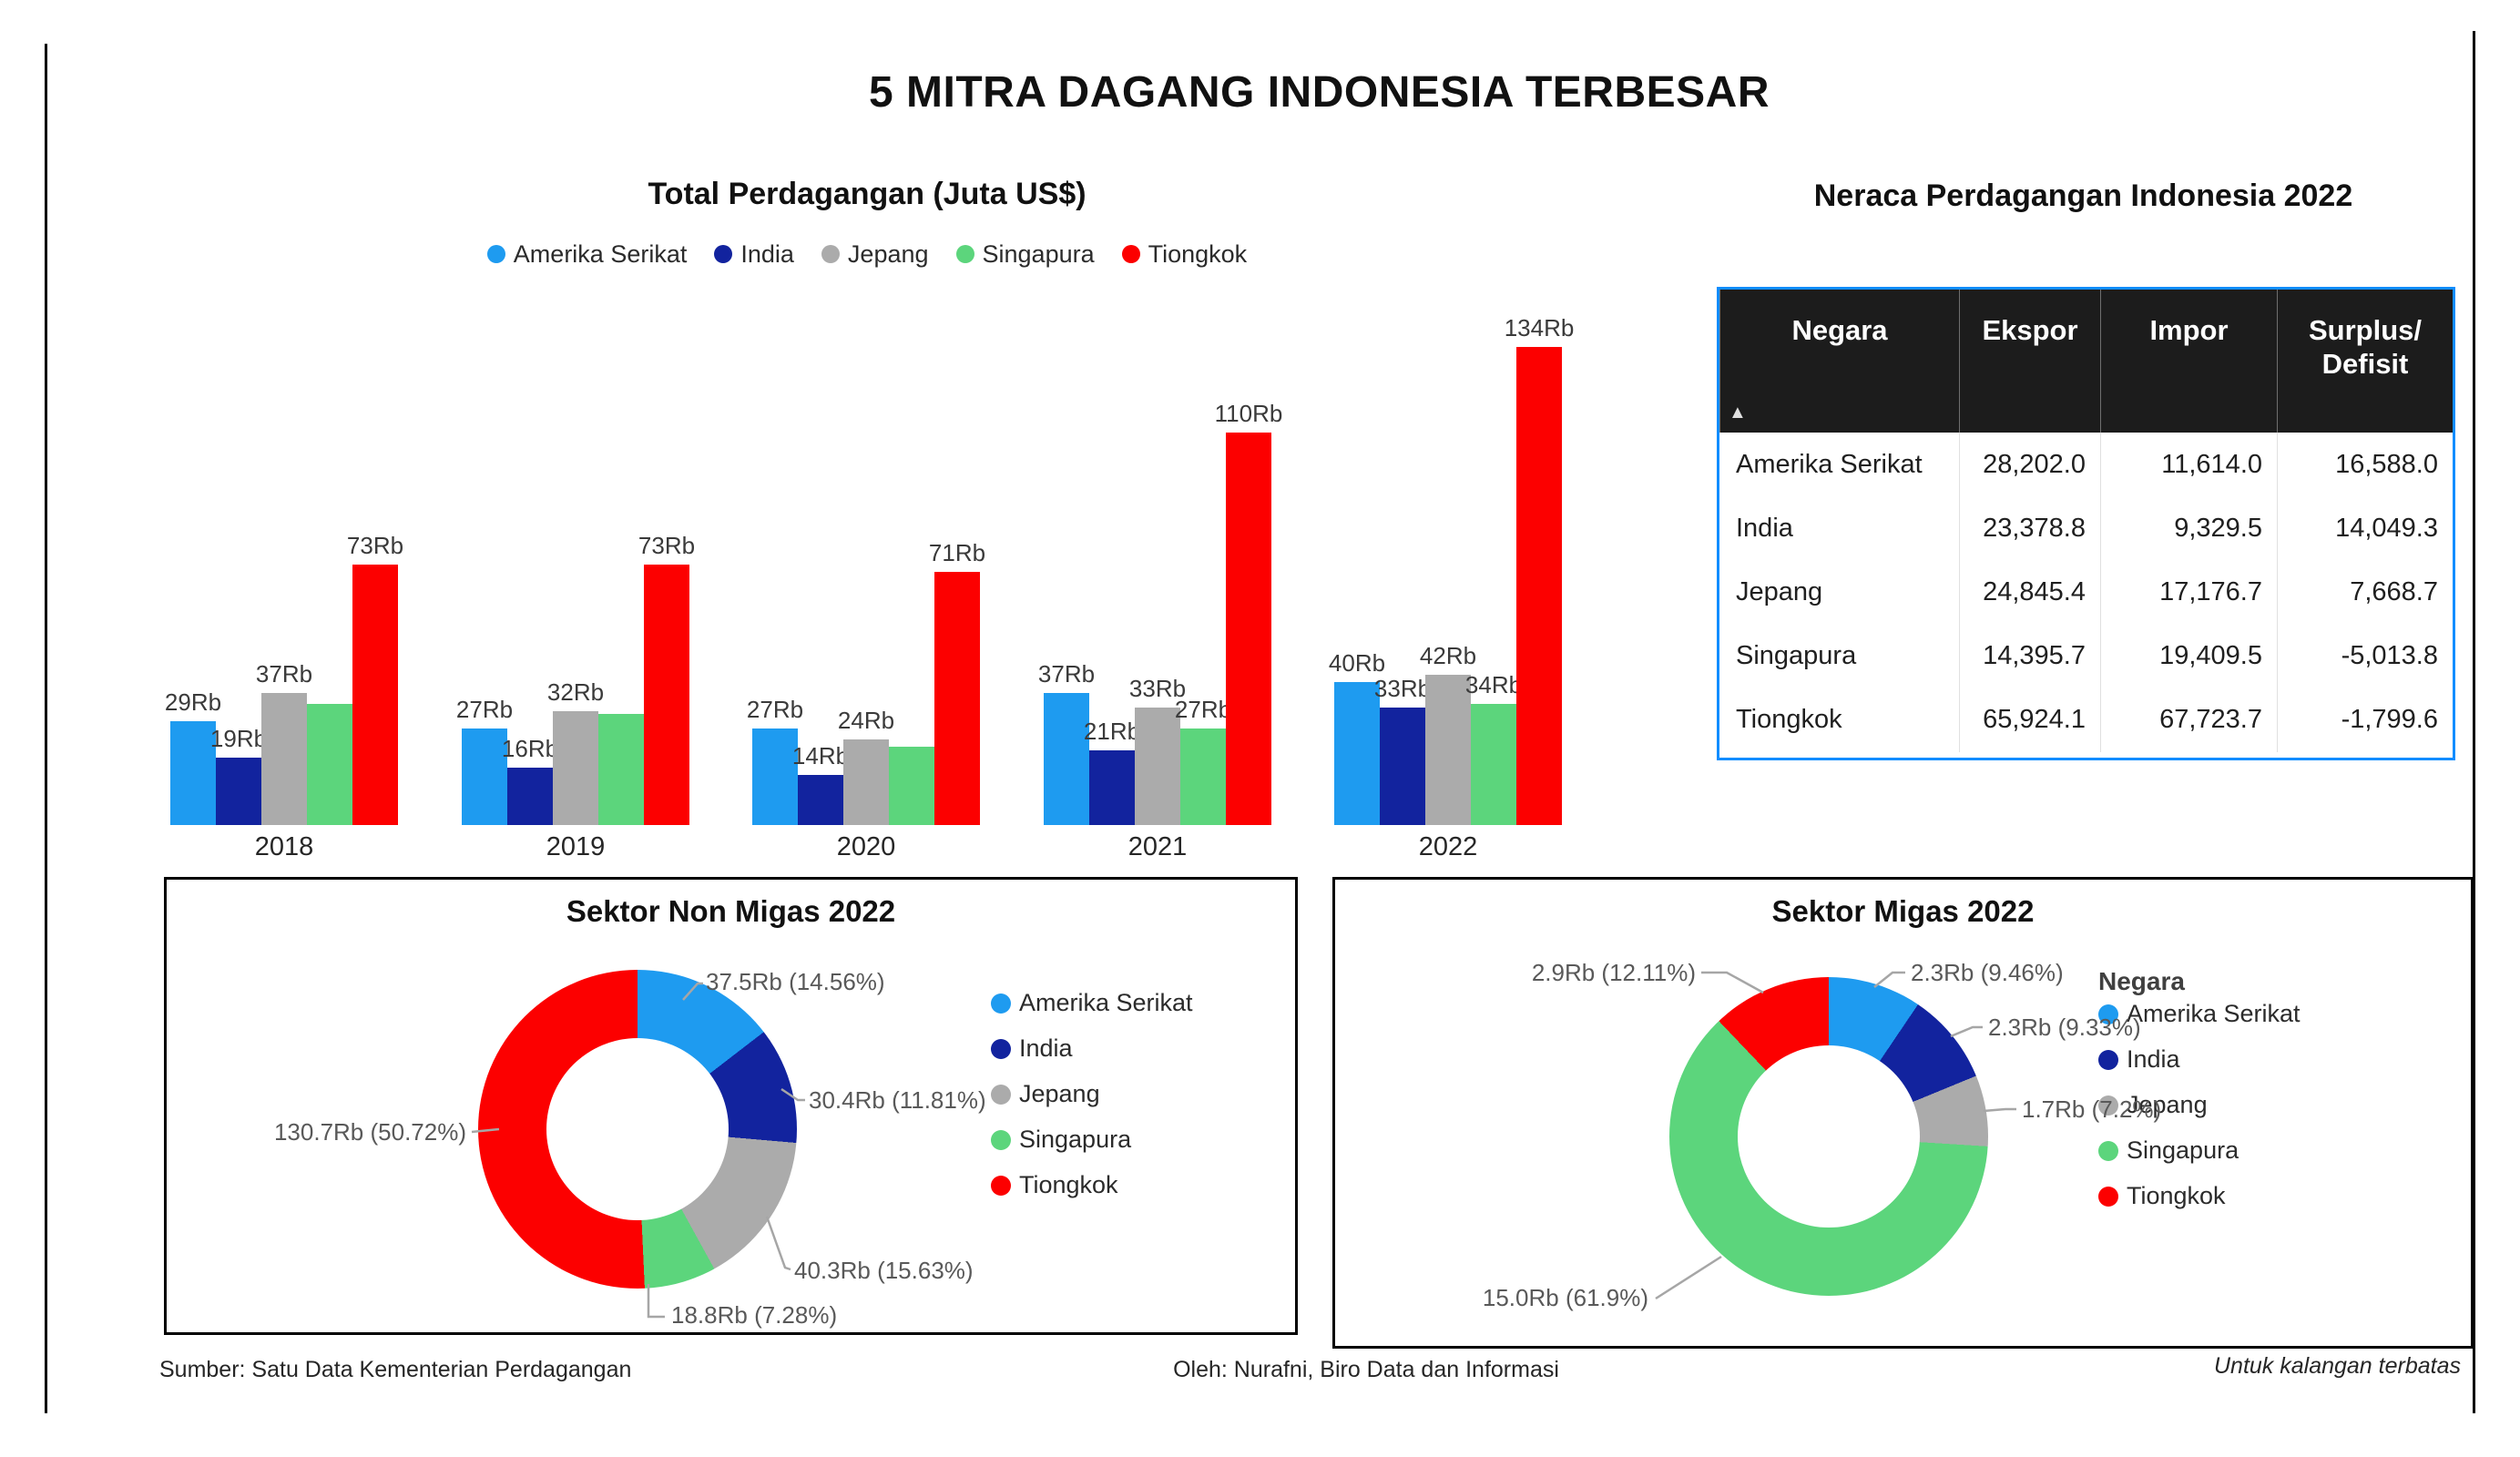 The width and height of the screenshot is (2520, 1457). I want to click on column-header-ekspor: Ekspor, so click(2029, 362).